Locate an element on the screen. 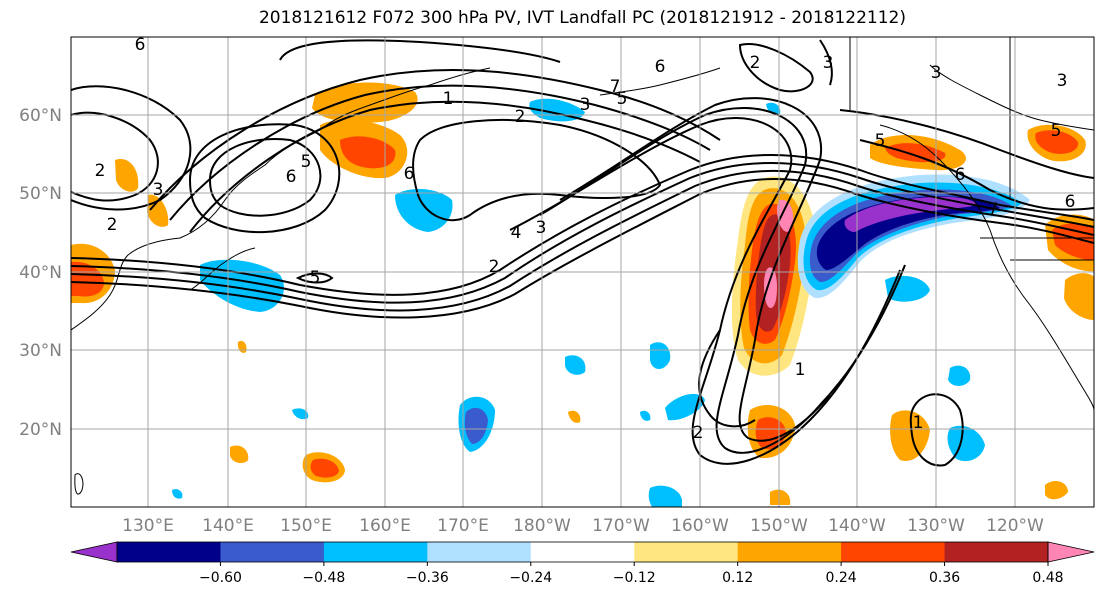  colorbar-tick-label: 0.12 is located at coordinates (737, 578).